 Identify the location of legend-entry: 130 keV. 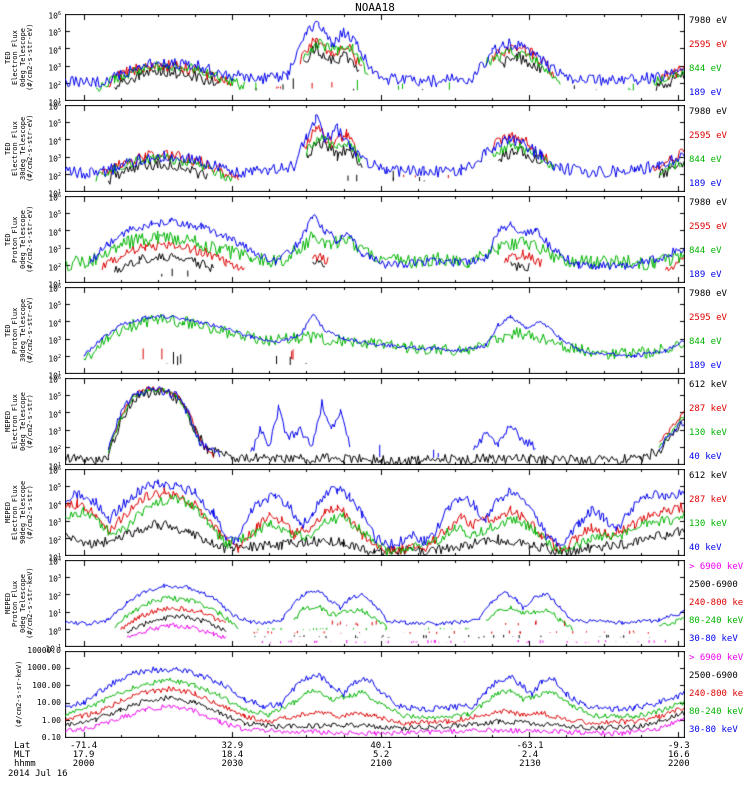
(708, 433).